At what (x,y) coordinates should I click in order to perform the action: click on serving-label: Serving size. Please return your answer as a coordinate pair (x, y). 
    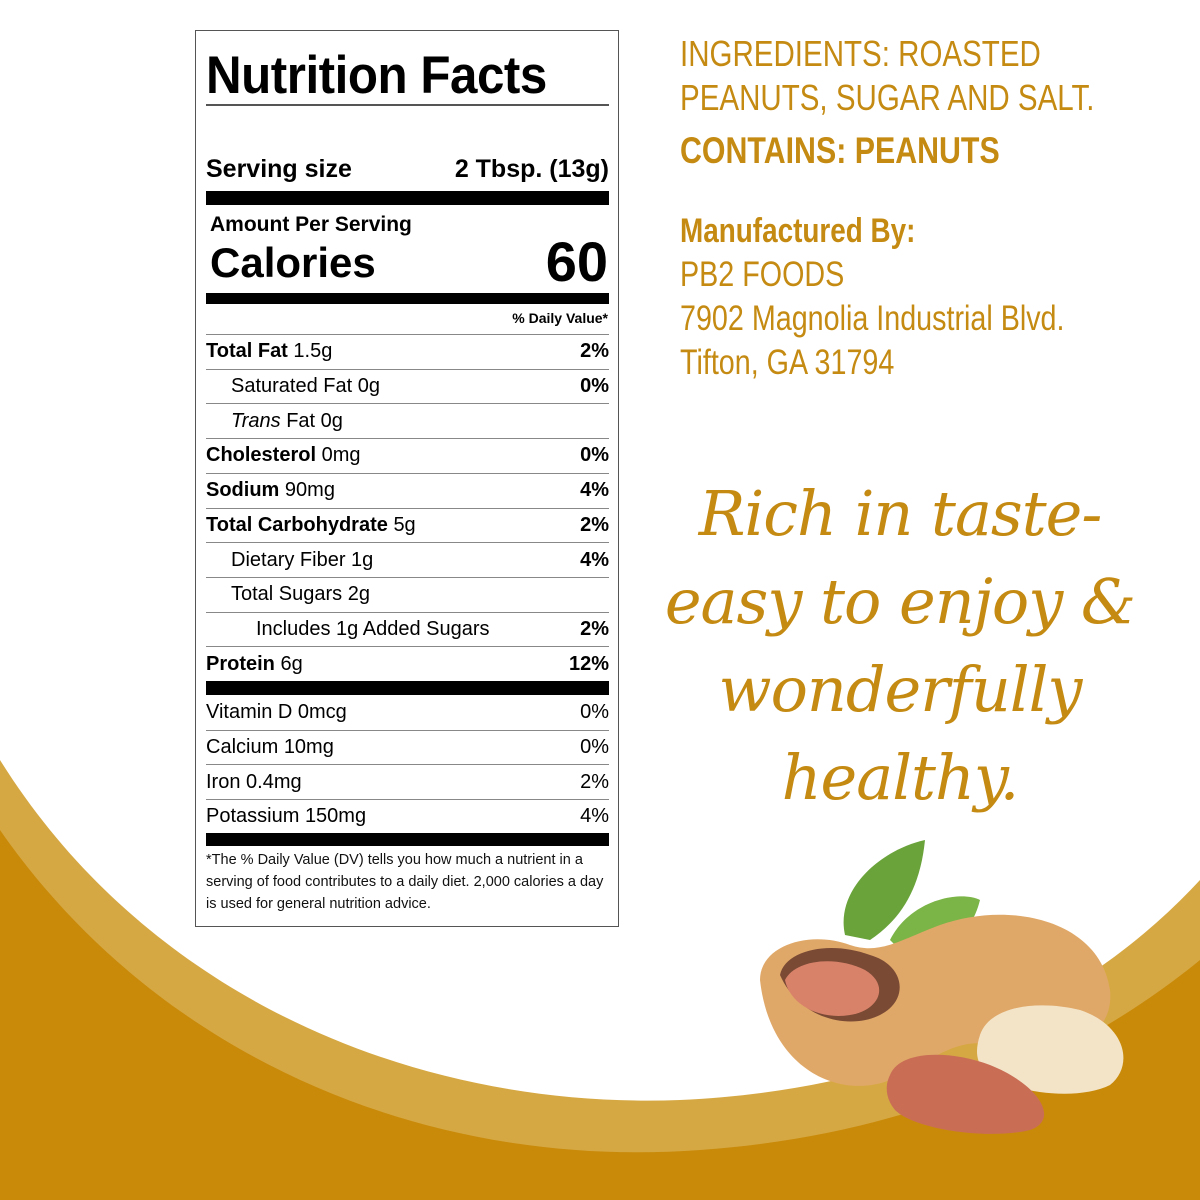
    Looking at the image, I should click on (279, 169).